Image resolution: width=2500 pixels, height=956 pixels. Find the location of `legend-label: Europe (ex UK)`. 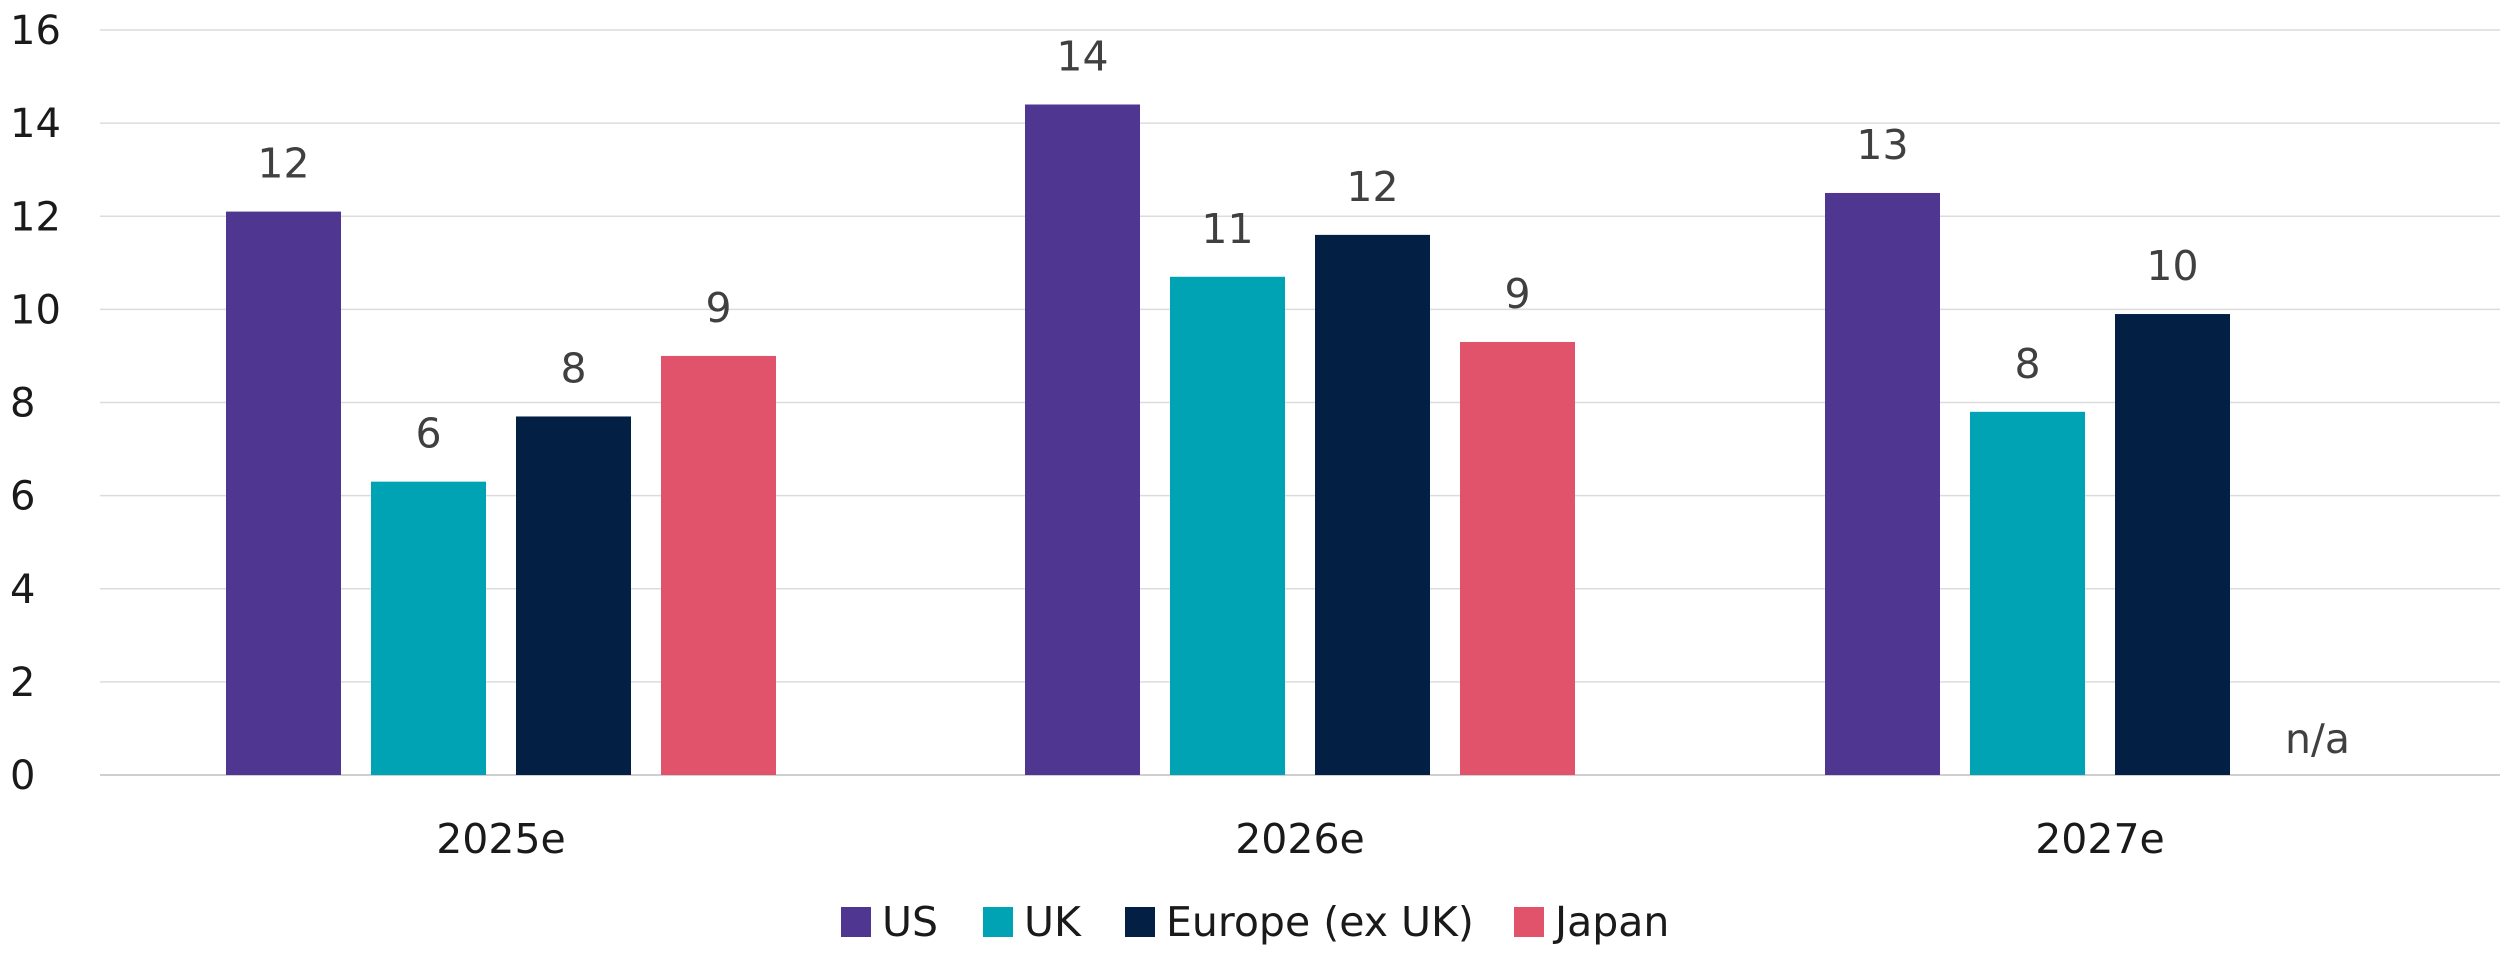

legend-label: Europe (ex UK) is located at coordinates (1320, 922).